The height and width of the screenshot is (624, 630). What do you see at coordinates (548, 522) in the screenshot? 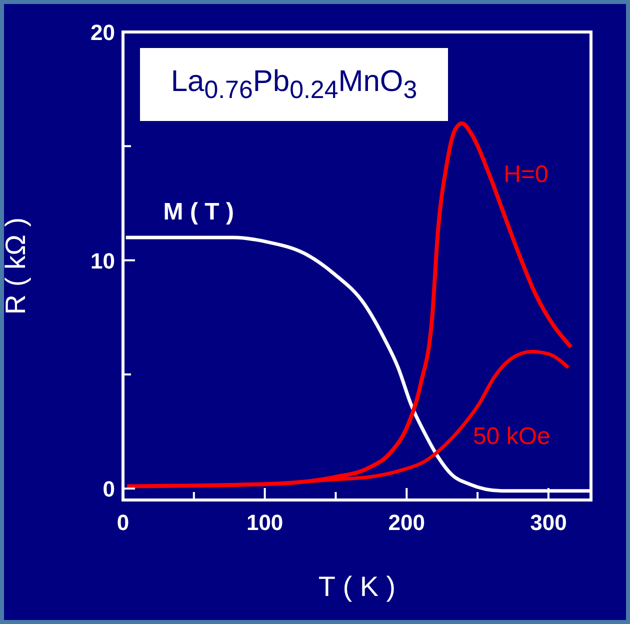
I see `x-tick-label: 300` at bounding box center [548, 522].